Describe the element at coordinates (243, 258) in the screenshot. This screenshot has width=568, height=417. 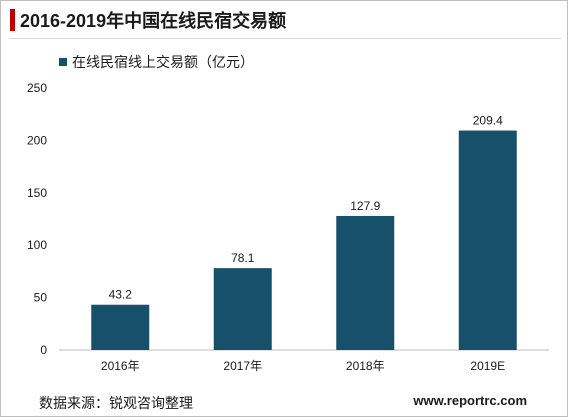
I see `data-label: 78.1` at that location.